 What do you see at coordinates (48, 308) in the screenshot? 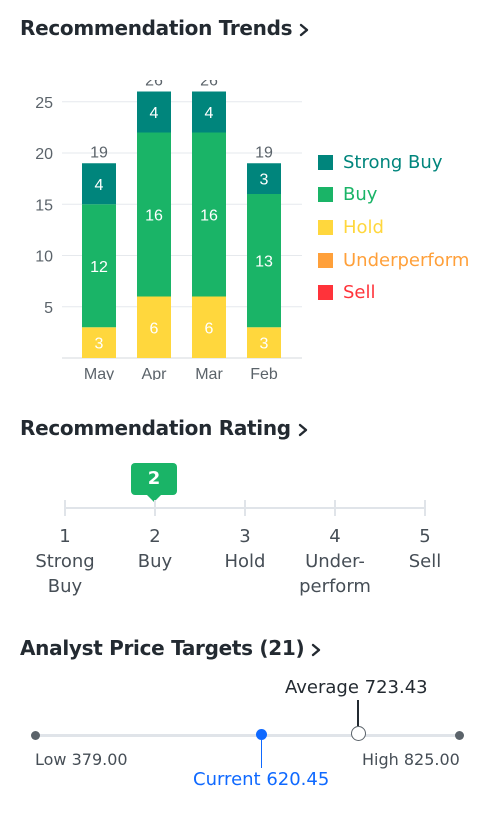
I see `y-tick-label: 5` at bounding box center [48, 308].